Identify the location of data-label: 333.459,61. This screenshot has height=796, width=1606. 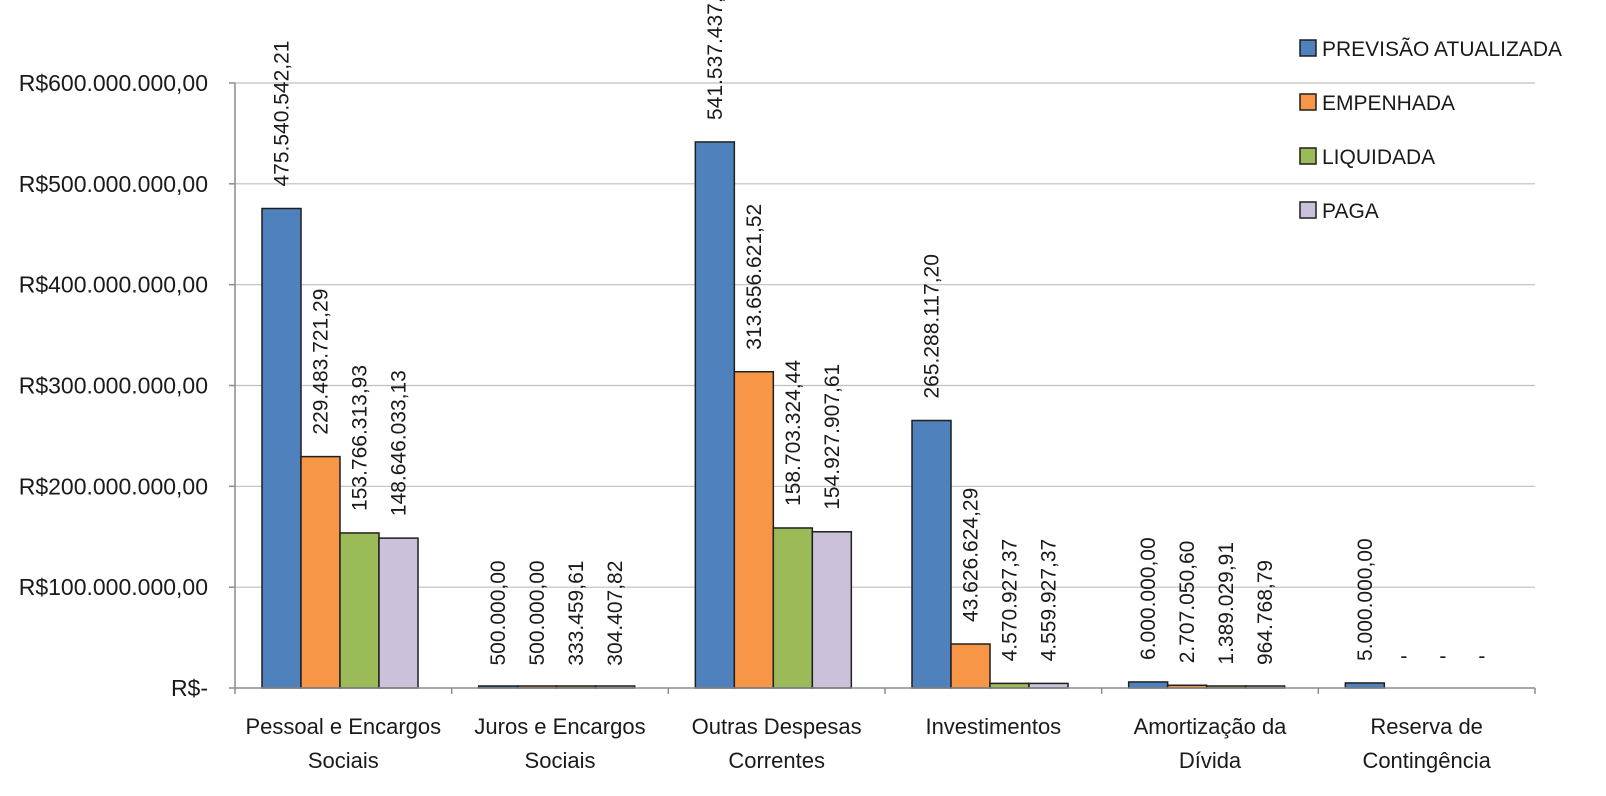
(576, 613).